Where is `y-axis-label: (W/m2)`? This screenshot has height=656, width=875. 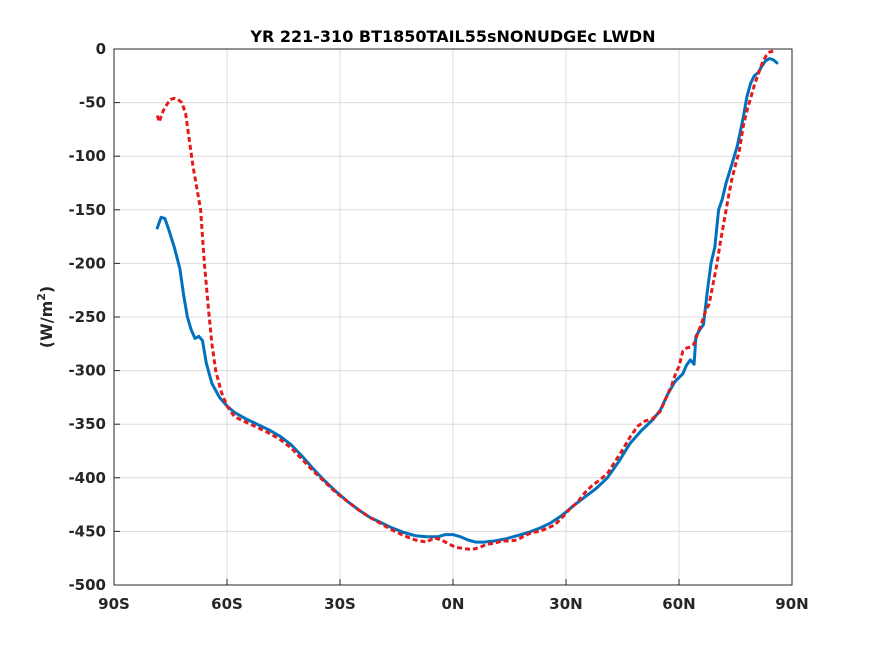
y-axis-label: (W/m2) is located at coordinates (45, 317).